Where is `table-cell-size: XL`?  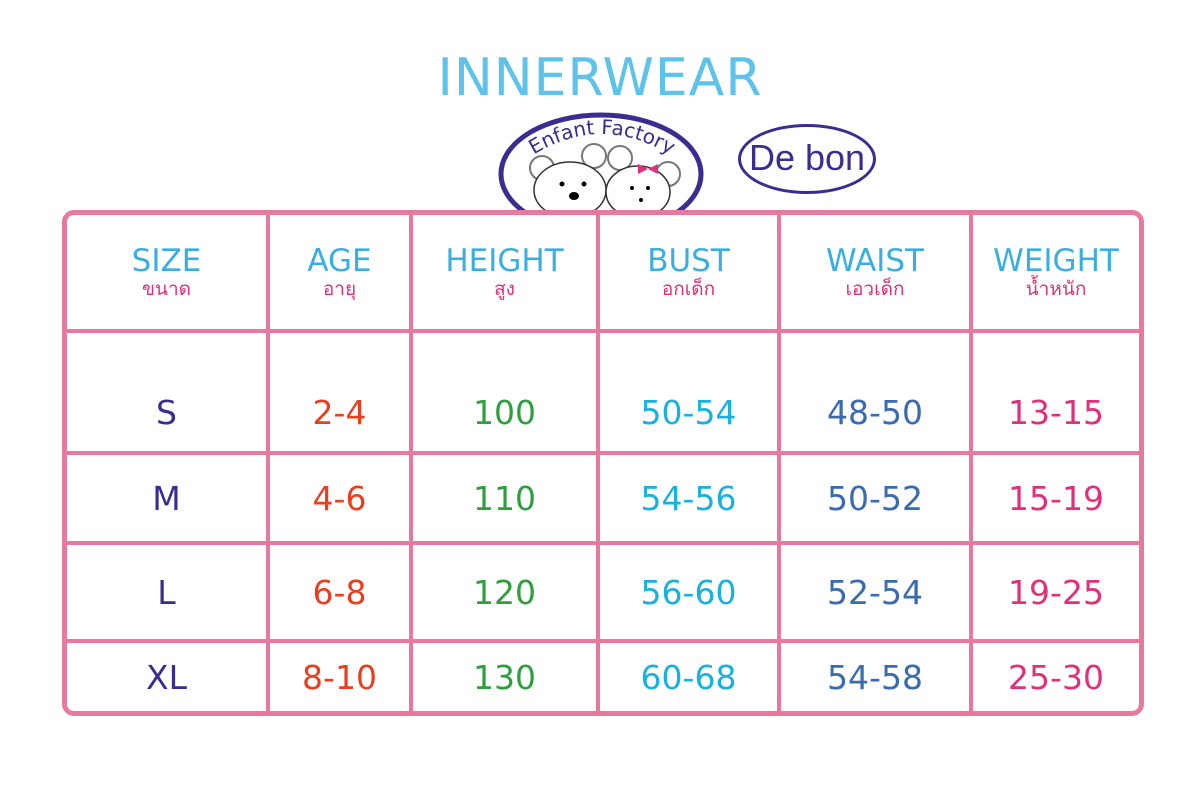
table-cell-size: XL is located at coordinates (166, 677).